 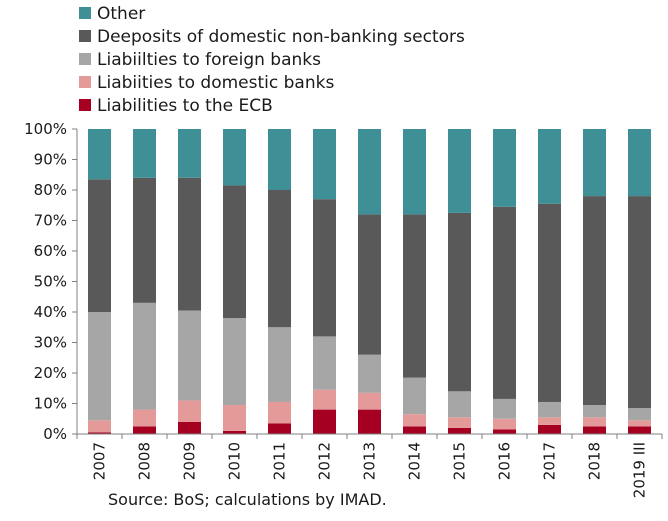 What do you see at coordinates (640, 470) in the screenshot?
I see `x-tick-label: 2019 III` at bounding box center [640, 470].